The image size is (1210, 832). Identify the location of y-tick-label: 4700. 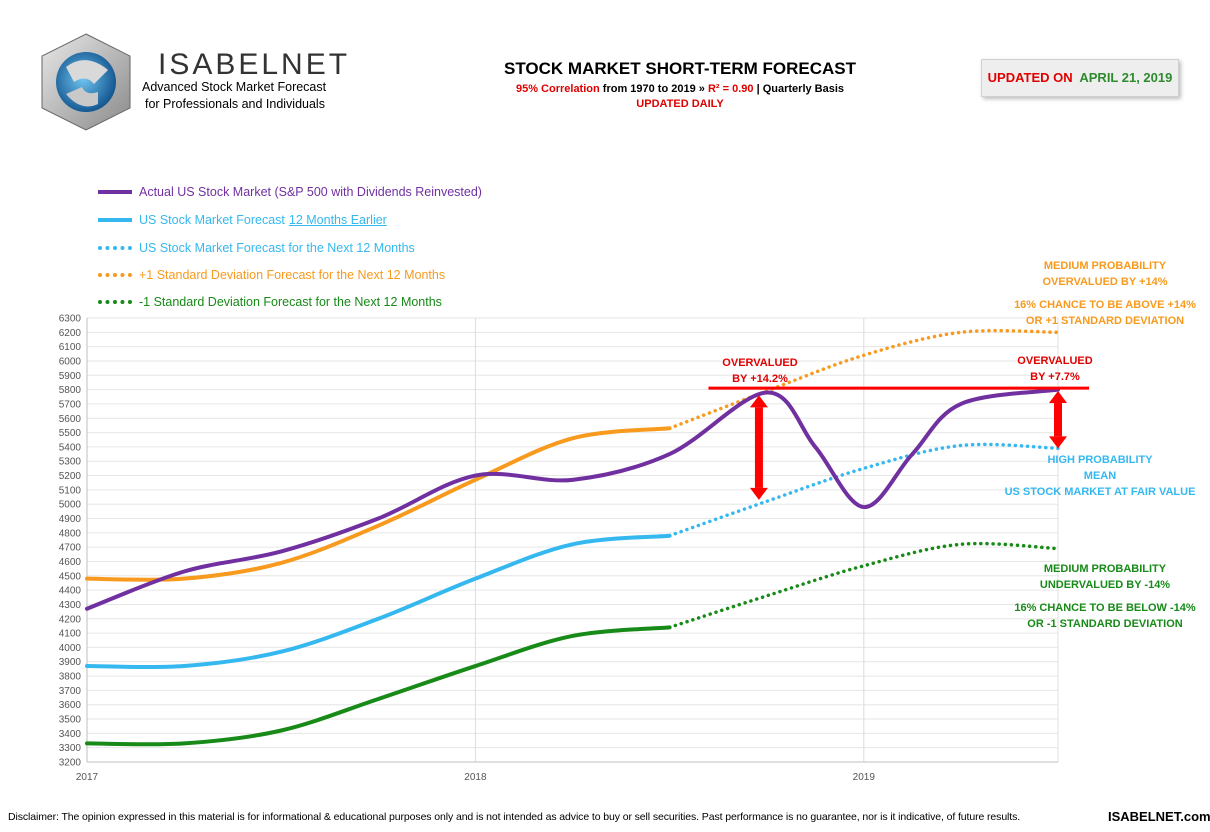
(70, 548).